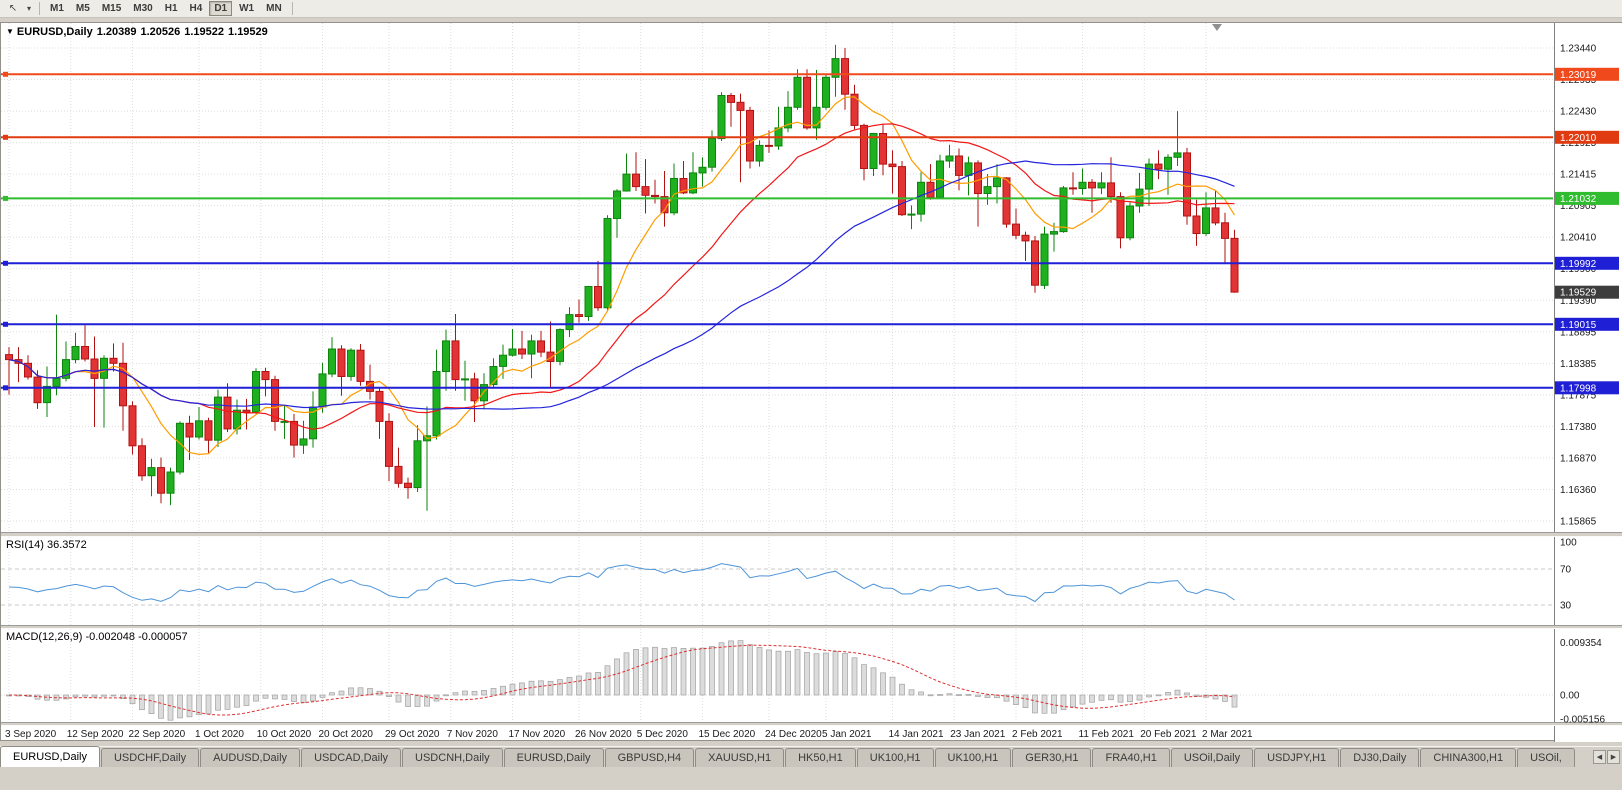 Image resolution: width=1622 pixels, height=790 pixels. I want to click on timeframe-button-m1: M1, so click(57, 8).